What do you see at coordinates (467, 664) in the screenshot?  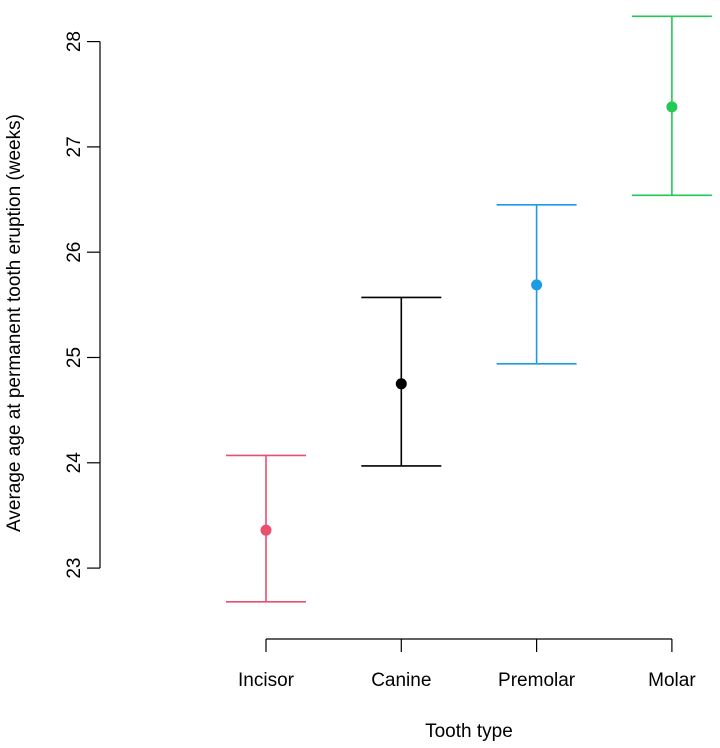 I see `x-axis: Incisor Canine Premolar Molar` at bounding box center [467, 664].